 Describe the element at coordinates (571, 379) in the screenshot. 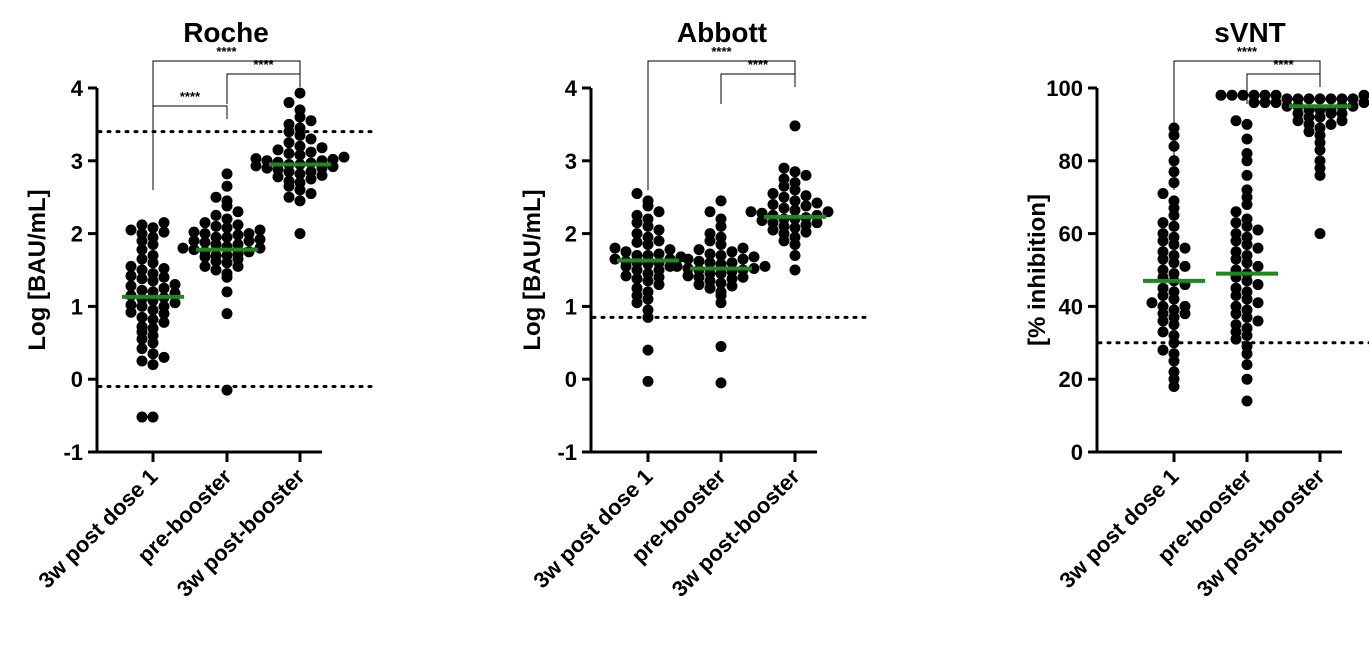

I see `y-tick-label: 0` at that location.